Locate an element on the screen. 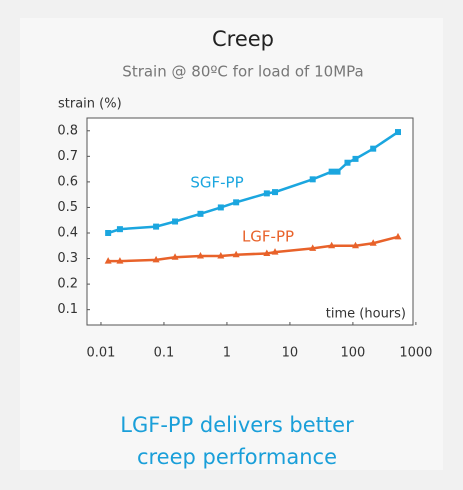 The image size is (463, 490). y-tick-label: 0.7 is located at coordinates (67, 156).